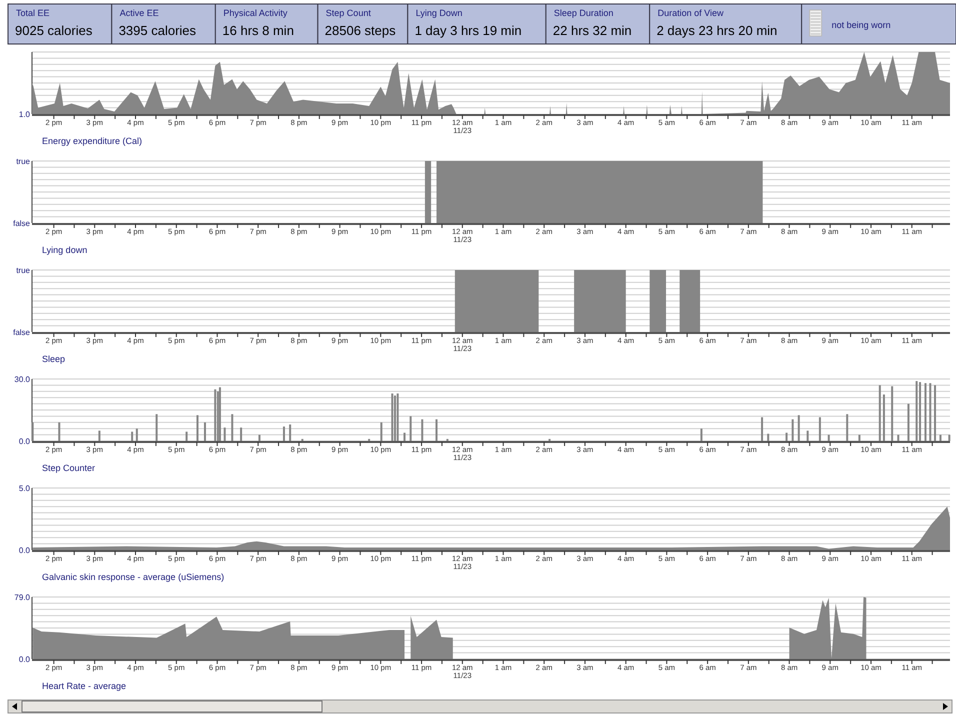 The width and height of the screenshot is (956, 721). What do you see at coordinates (22, 597) in the screenshot?
I see `y-tick-label: 79.0` at bounding box center [22, 597].